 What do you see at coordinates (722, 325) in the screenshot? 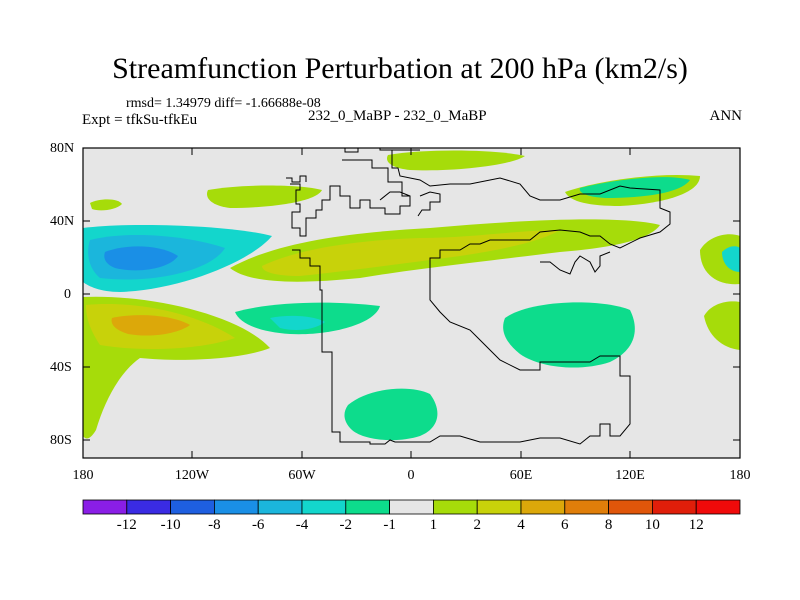
I see `contour-positive-east-south` at bounding box center [722, 325].